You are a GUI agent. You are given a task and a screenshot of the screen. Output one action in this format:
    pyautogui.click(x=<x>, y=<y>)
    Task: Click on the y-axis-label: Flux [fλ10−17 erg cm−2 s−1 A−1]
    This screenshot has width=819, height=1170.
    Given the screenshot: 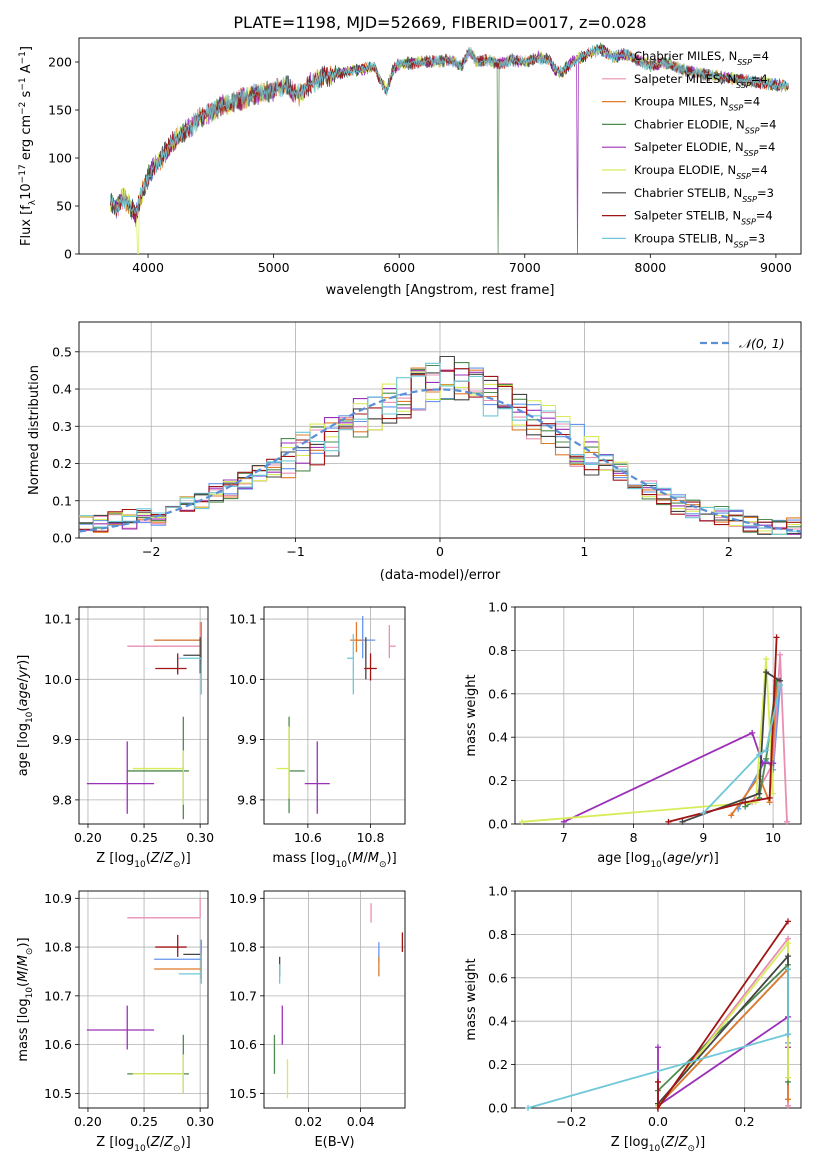 What is the action you would take?
    pyautogui.click(x=28, y=146)
    